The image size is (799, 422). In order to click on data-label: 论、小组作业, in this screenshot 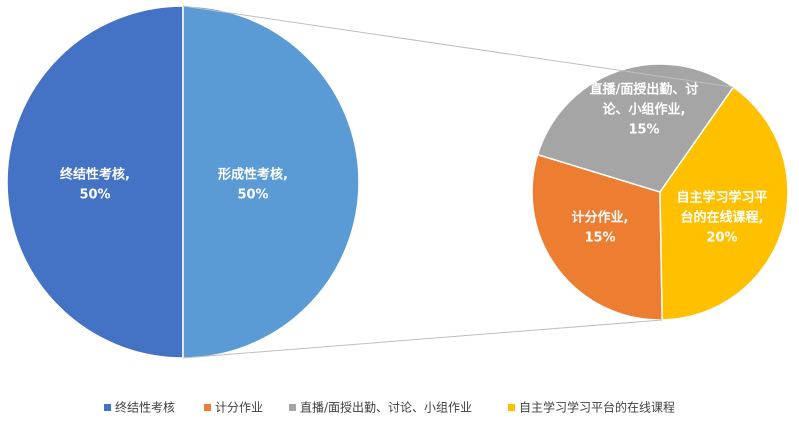, I will do `click(644, 110)`.